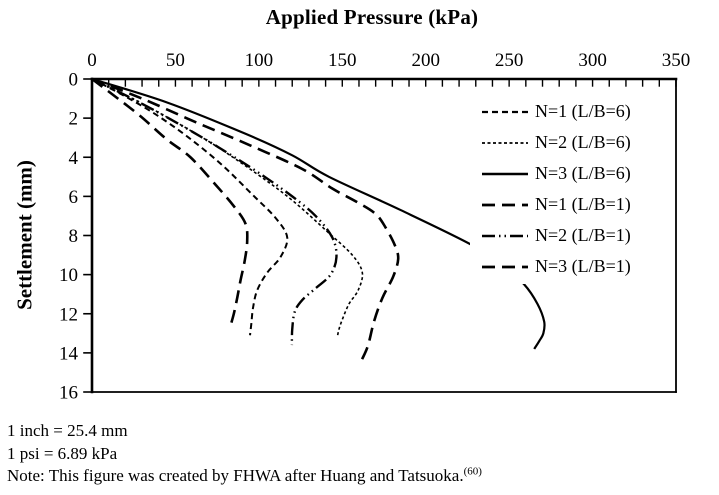 The image size is (719, 495). Describe the element at coordinates (74, 80) in the screenshot. I see `y-tick-label: 0` at that location.